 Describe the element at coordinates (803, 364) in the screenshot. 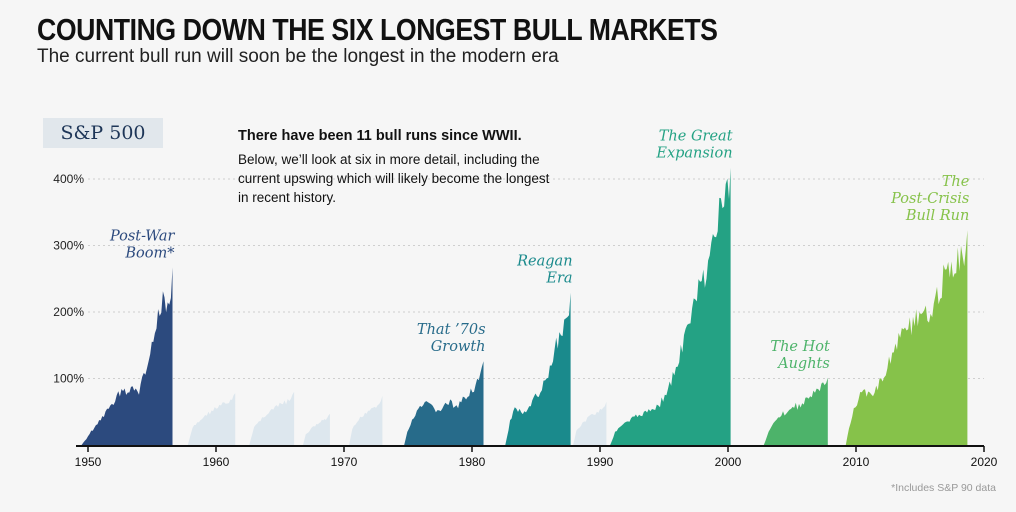

I see `bull-run-label-line: Aughts` at that location.